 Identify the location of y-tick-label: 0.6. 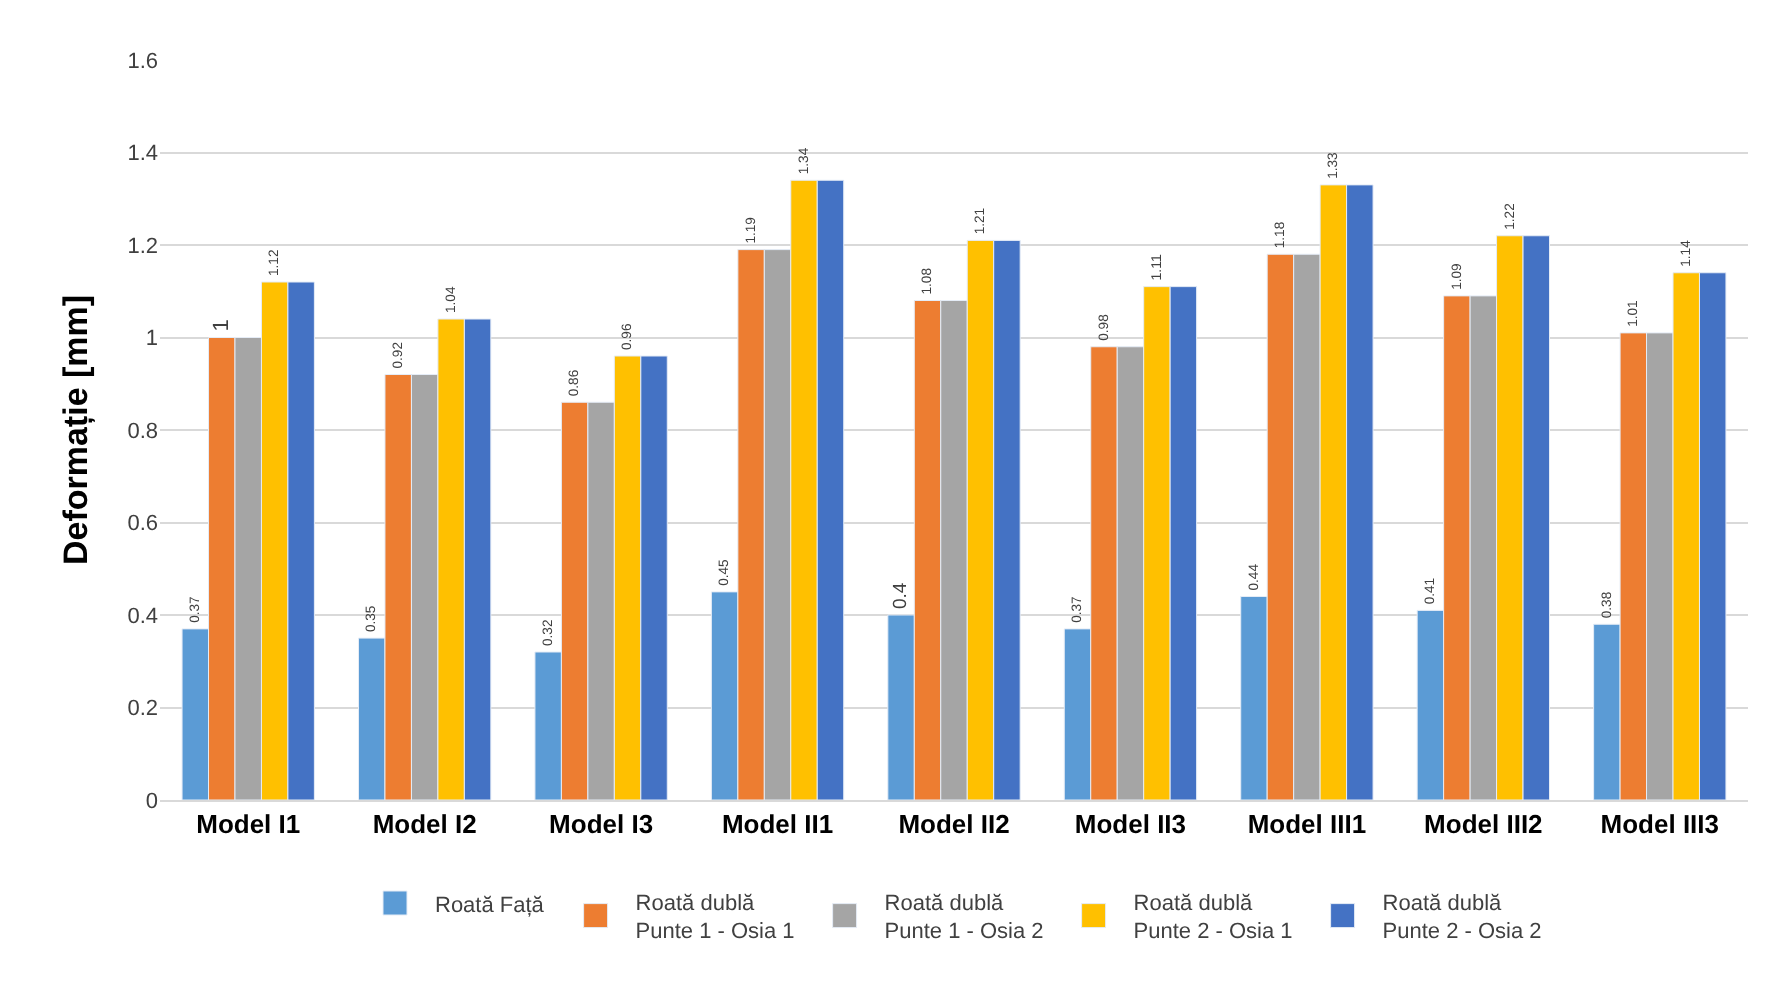
(142, 524).